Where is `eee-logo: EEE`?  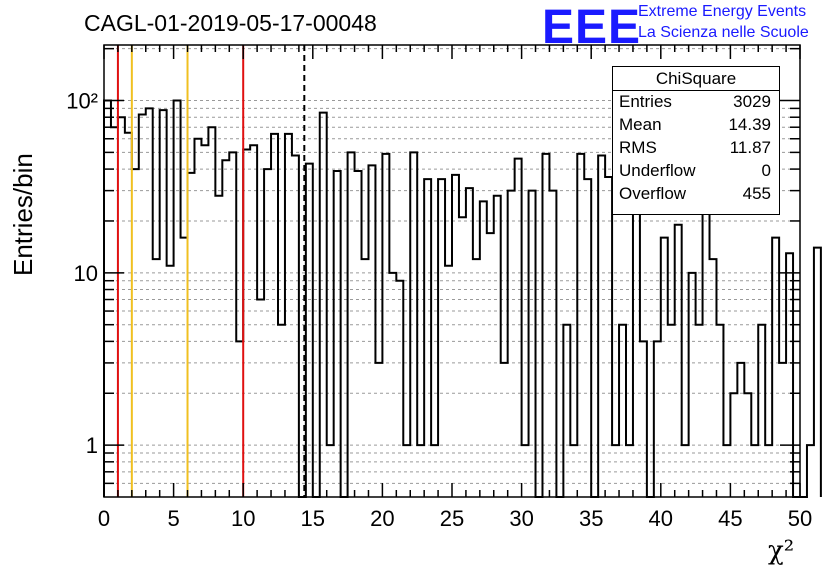
eee-logo: EEE is located at coordinates (592, 27).